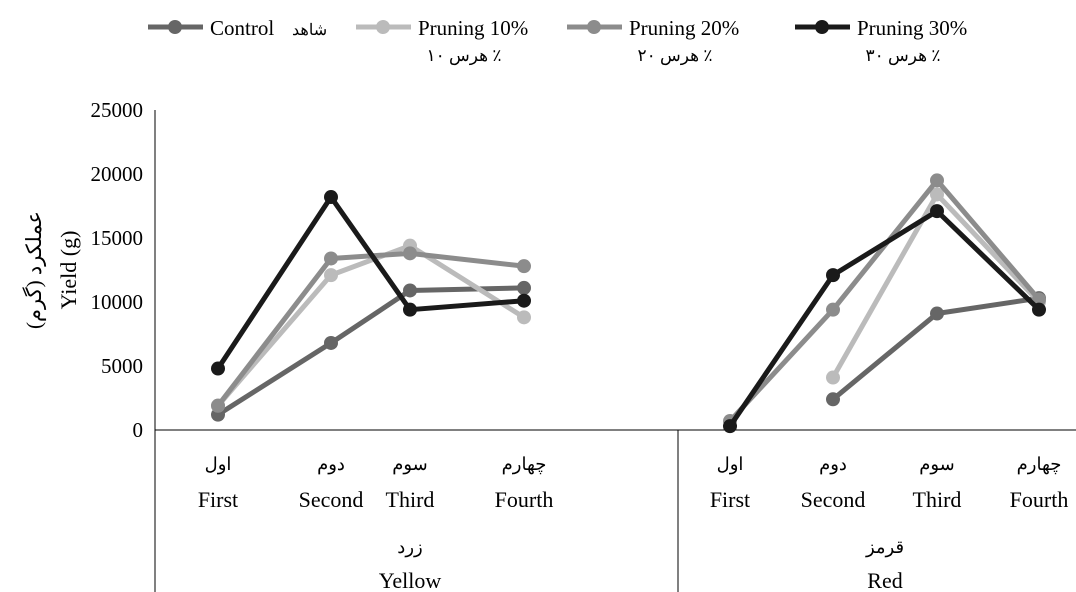 The height and width of the screenshot is (592, 1076). Describe the element at coordinates (51, 270) in the screenshot. I see `y-axis-title: Yield (g) عملکرد (گرم)` at that location.